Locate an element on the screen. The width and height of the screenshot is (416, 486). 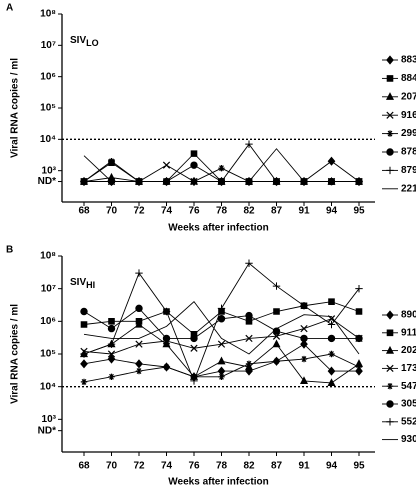
panel-title-main: SIV is located at coordinates (78, 282).